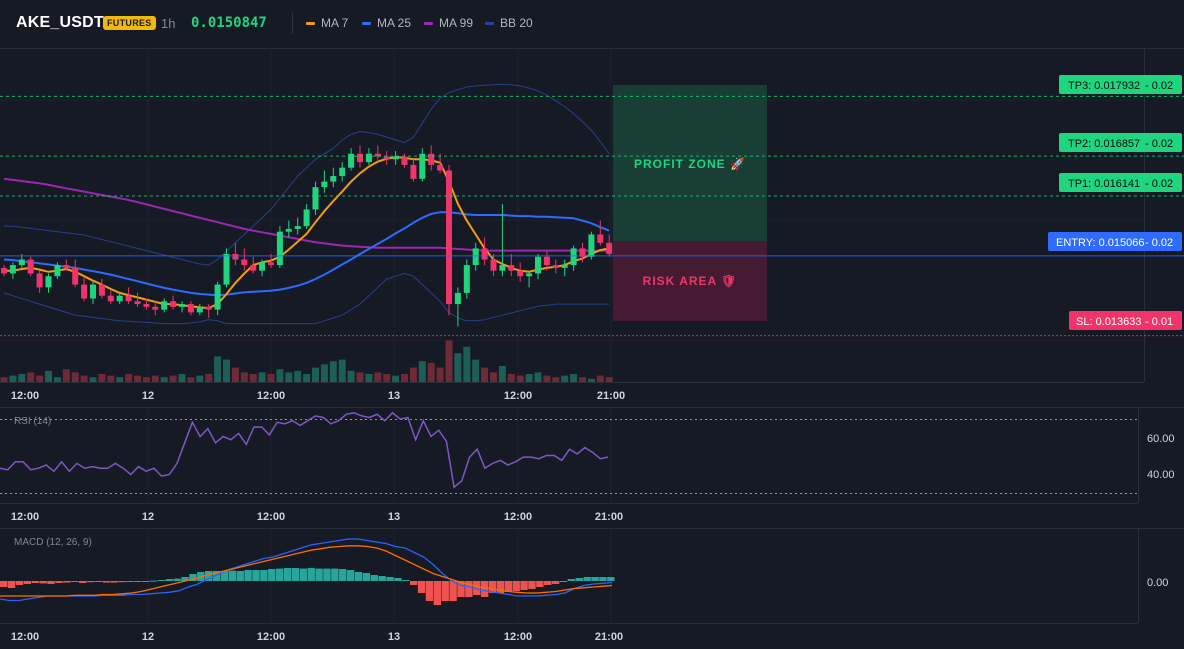 This screenshot has height=649, width=1184. I want to click on tp1-tag-pct: - 0.02, so click(1159, 184).